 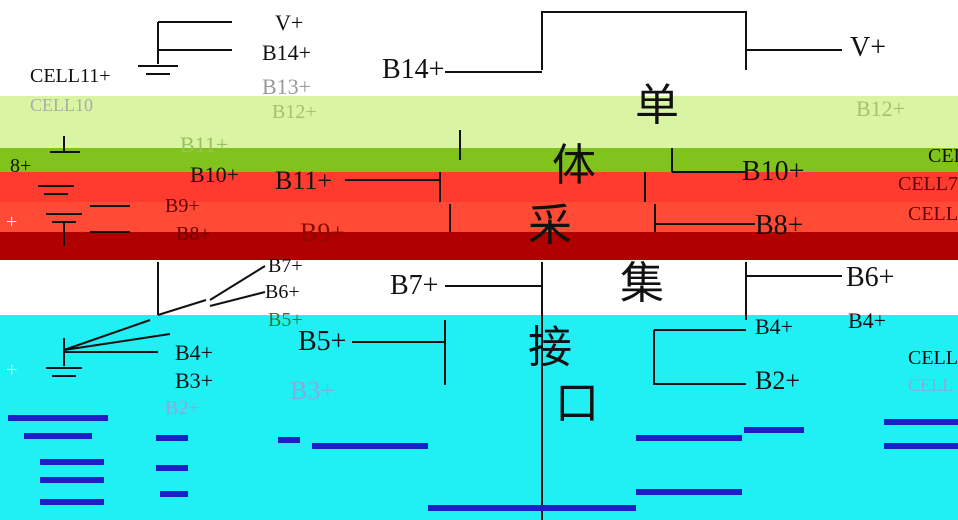 I want to click on chip-left-b9: B9+, so click(x=323, y=232).